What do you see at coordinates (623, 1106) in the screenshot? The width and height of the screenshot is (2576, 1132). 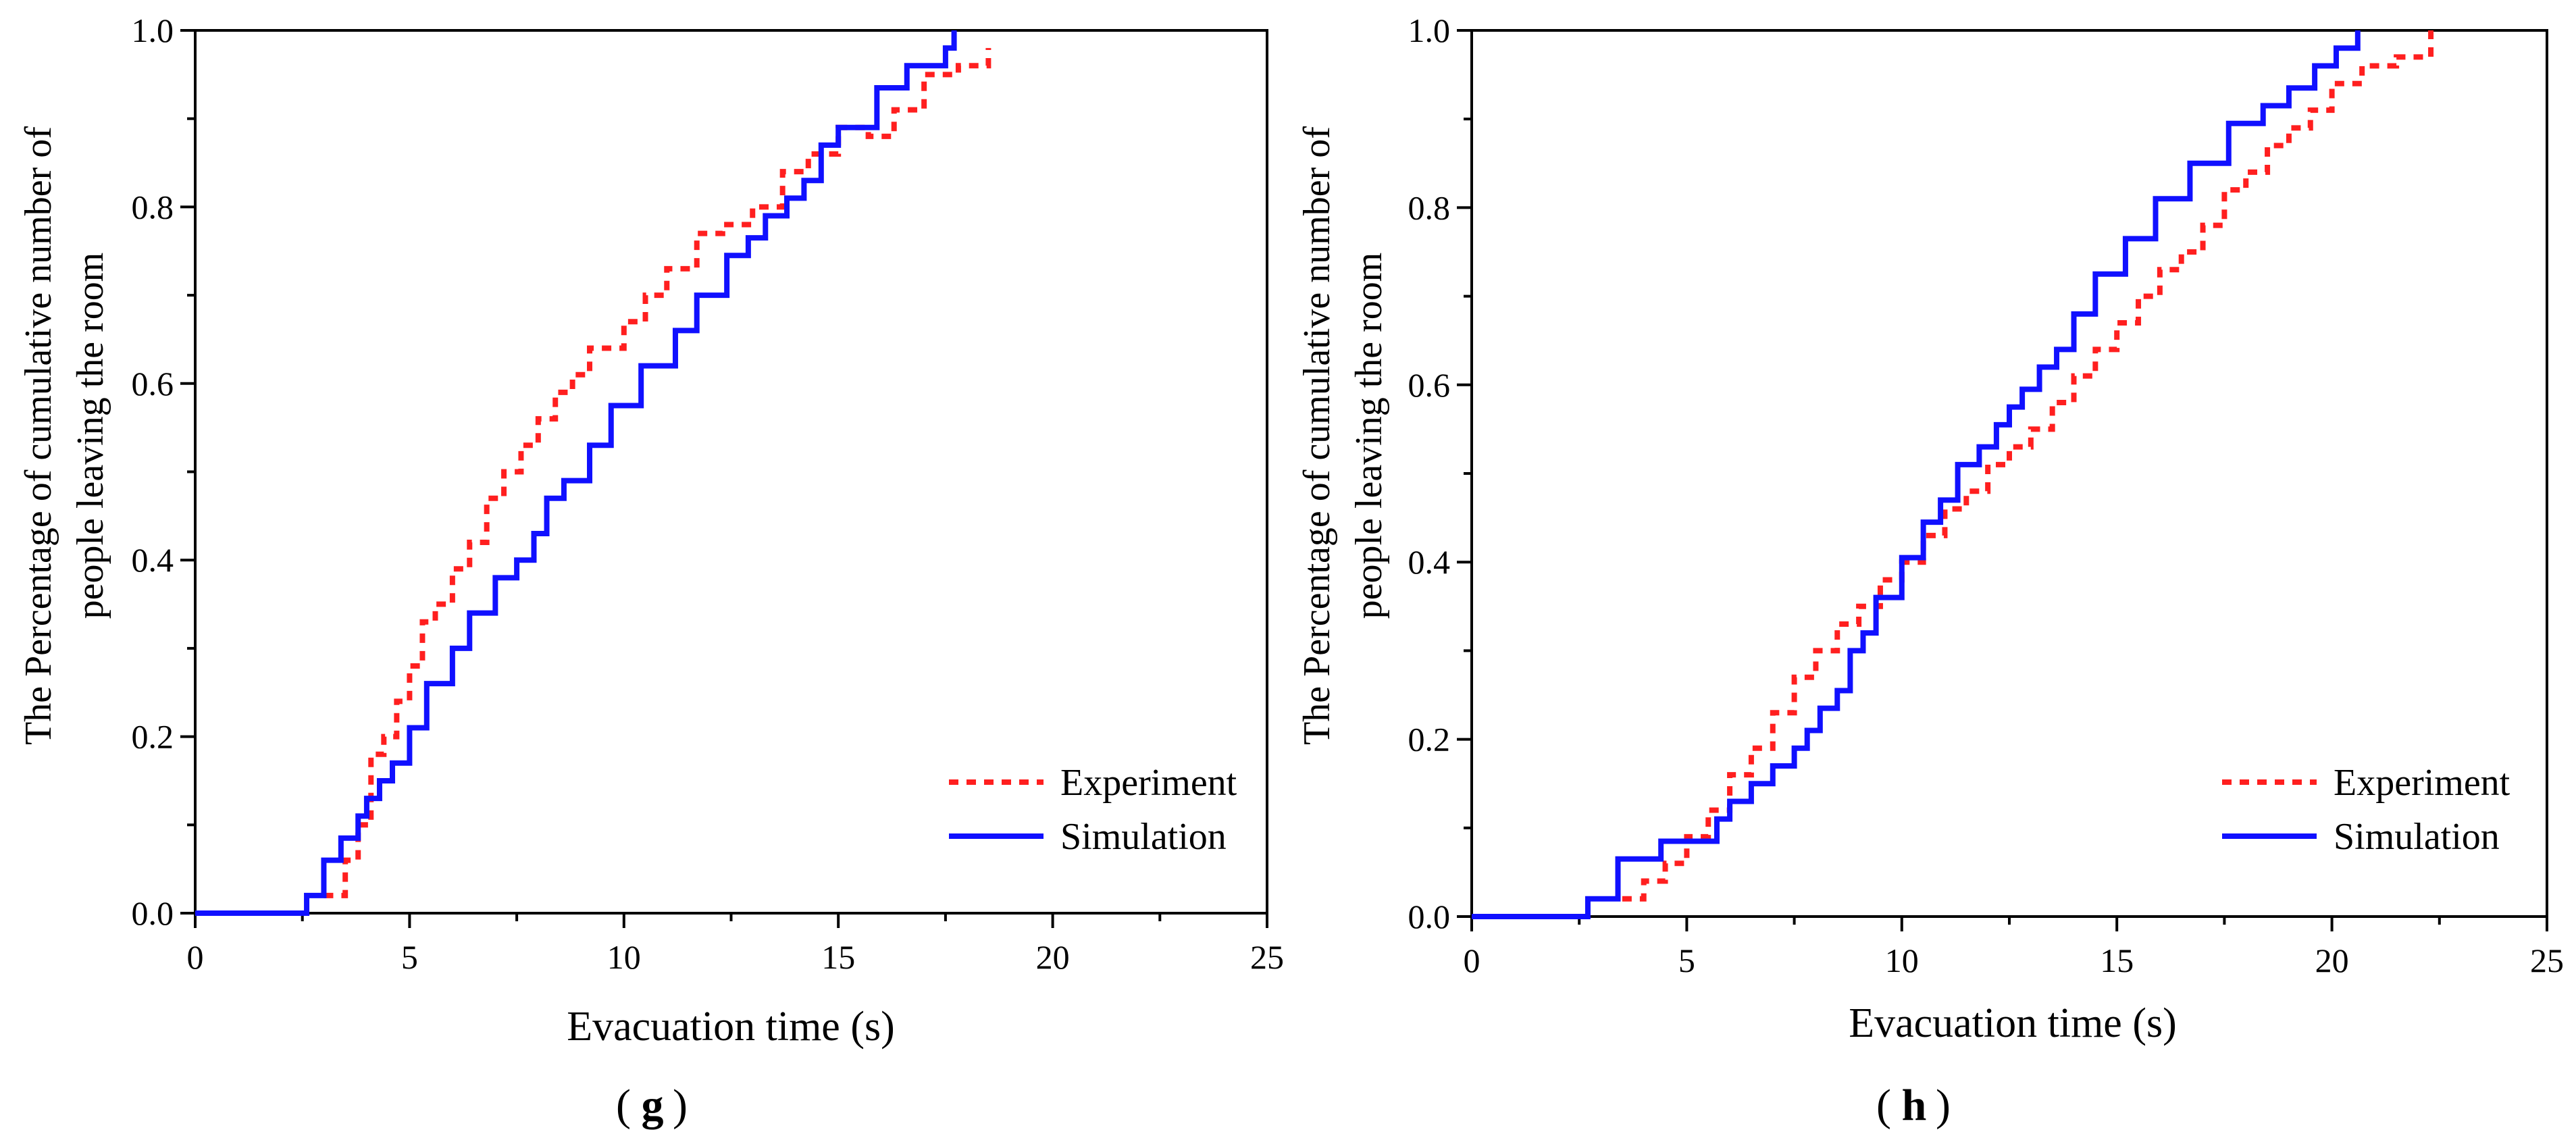 I see `panel-g-letter-open: (` at bounding box center [623, 1106].